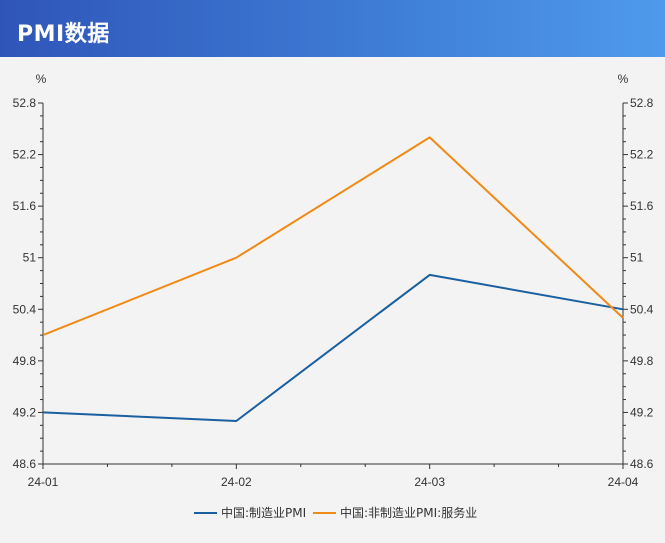 This screenshot has width=665, height=543. What do you see at coordinates (642, 361) in the screenshot?
I see `right-y-tick-label: 49.8` at bounding box center [642, 361].